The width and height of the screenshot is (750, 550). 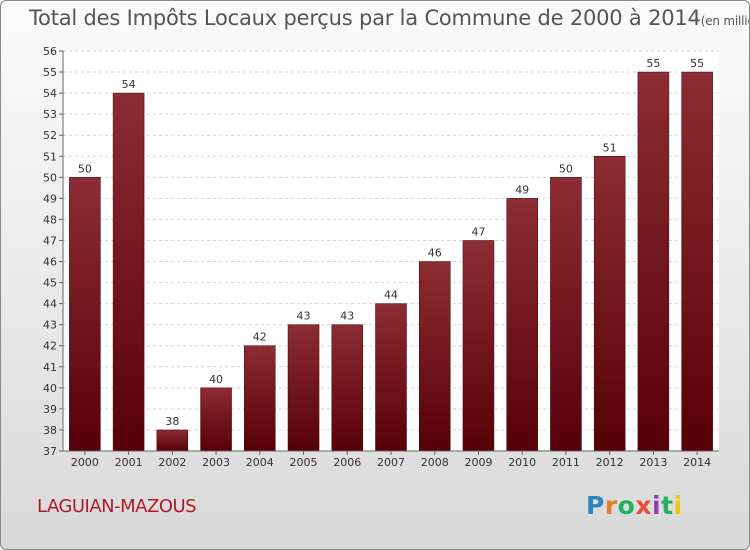 I want to click on x-tick-label-2012: 2012, so click(x=610, y=462).